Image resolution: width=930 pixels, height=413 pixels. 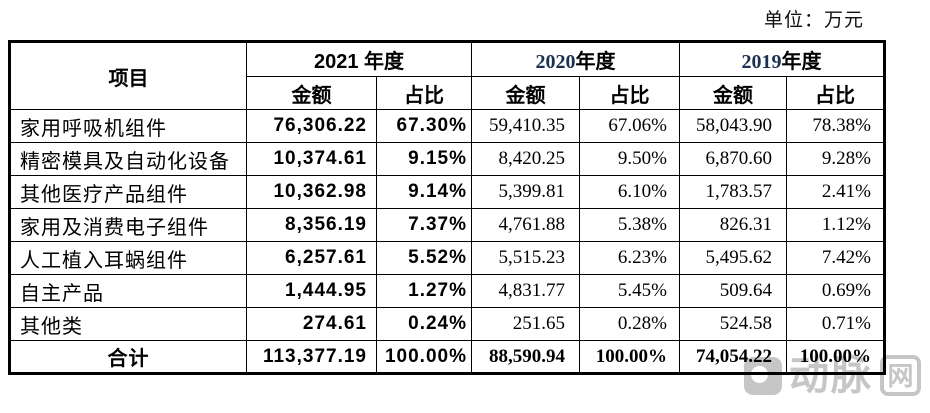 I want to click on amount-2020: 5,399.81, so click(x=525, y=192).